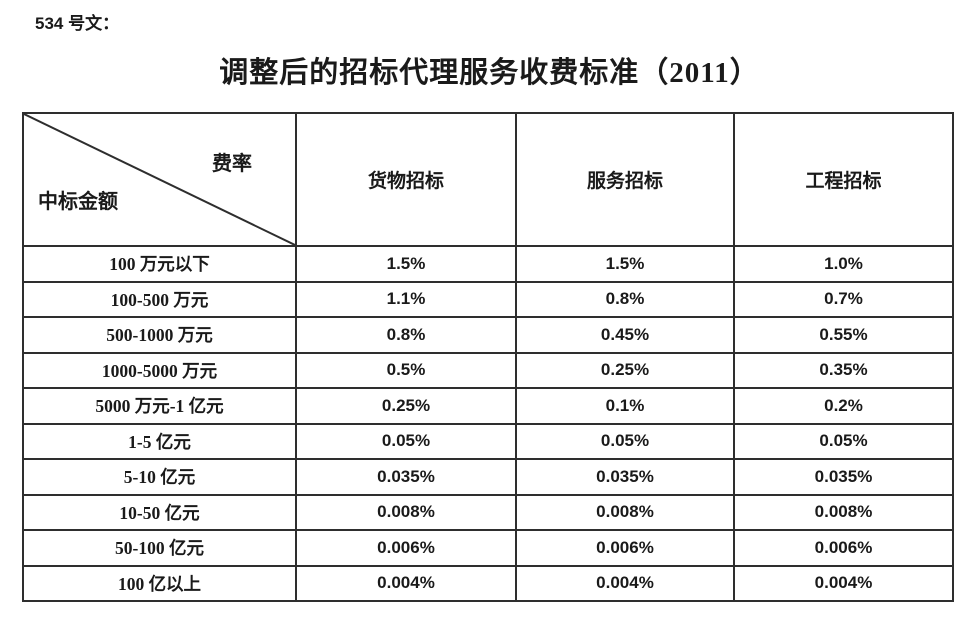  What do you see at coordinates (843, 370) in the screenshot?
I see `rate-cell: 0.35%` at bounding box center [843, 370].